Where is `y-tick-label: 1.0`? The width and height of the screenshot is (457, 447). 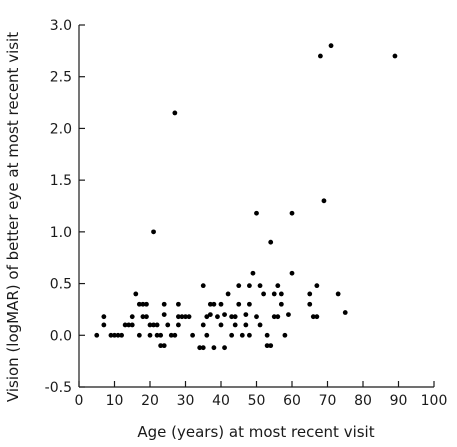 y-tick-label: 1.0 is located at coordinates (61, 233).